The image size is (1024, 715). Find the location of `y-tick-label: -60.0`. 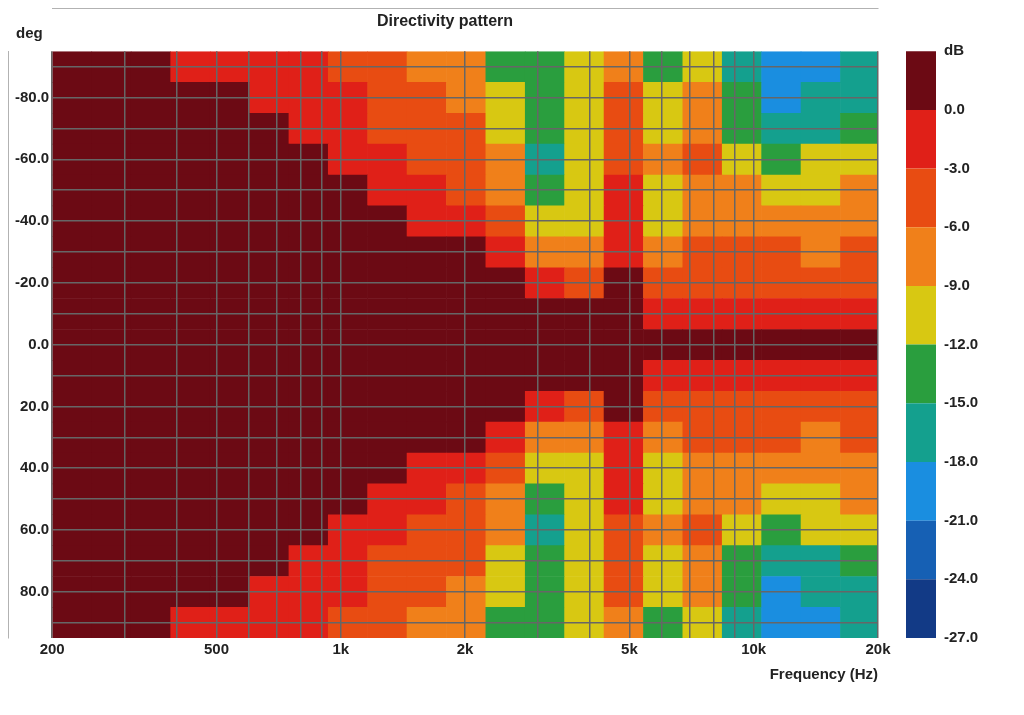

y-tick-label: -60.0 is located at coordinates (32, 158).